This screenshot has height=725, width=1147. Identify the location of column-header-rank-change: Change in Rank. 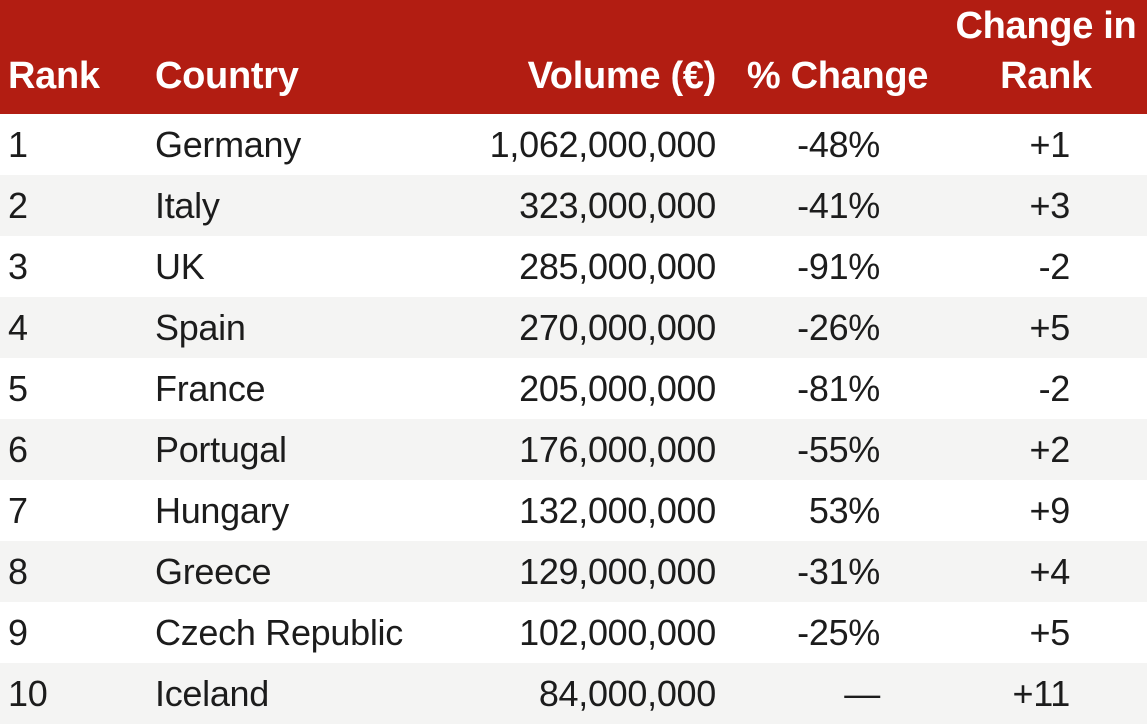
(1046, 57).